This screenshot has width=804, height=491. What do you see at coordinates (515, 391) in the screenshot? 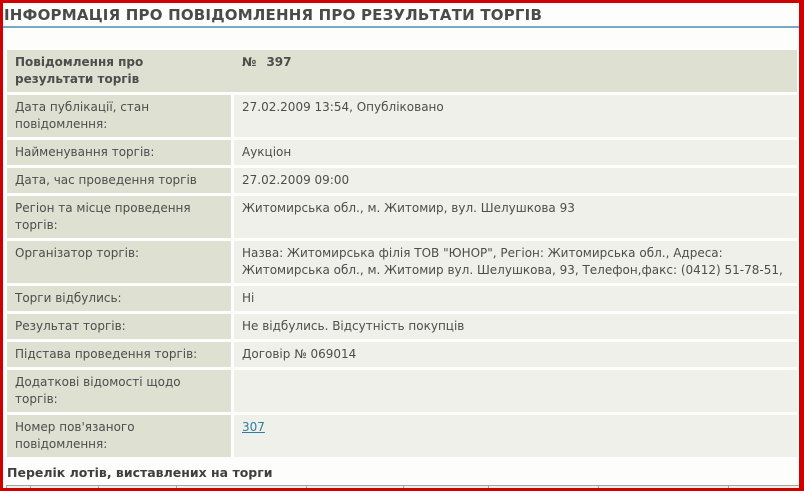
I see `info-row-value` at bounding box center [515, 391].